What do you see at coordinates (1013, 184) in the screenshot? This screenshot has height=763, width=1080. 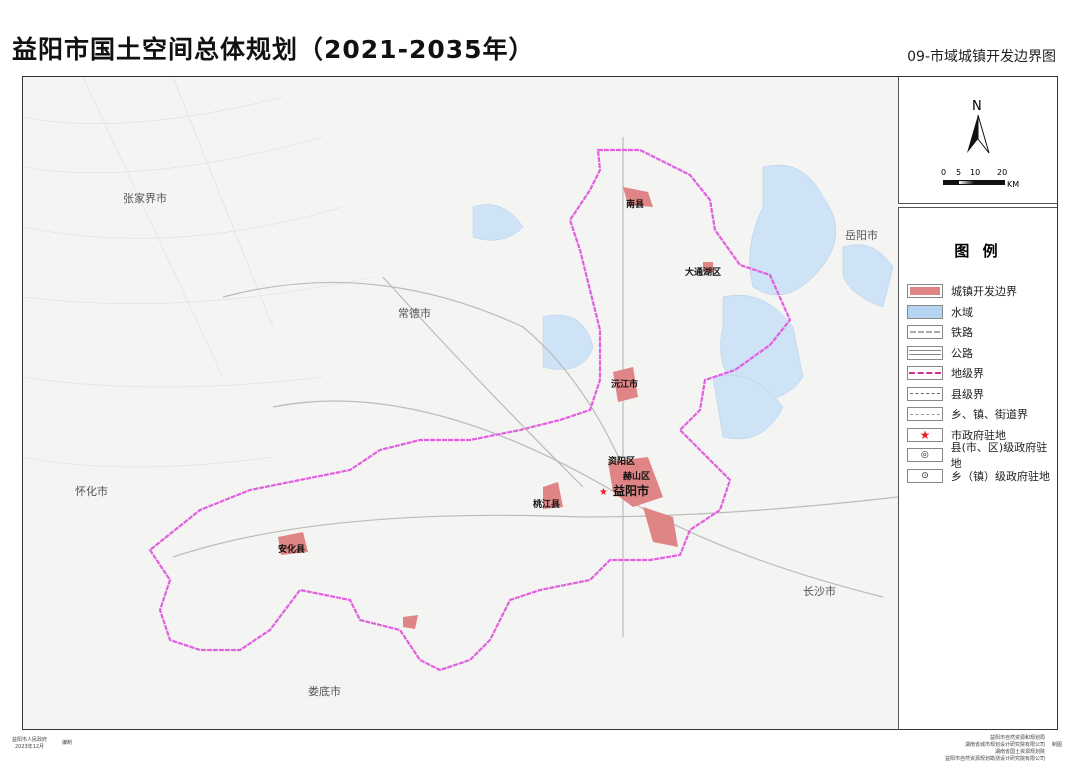 I see `scale-unit: KM` at bounding box center [1013, 184].